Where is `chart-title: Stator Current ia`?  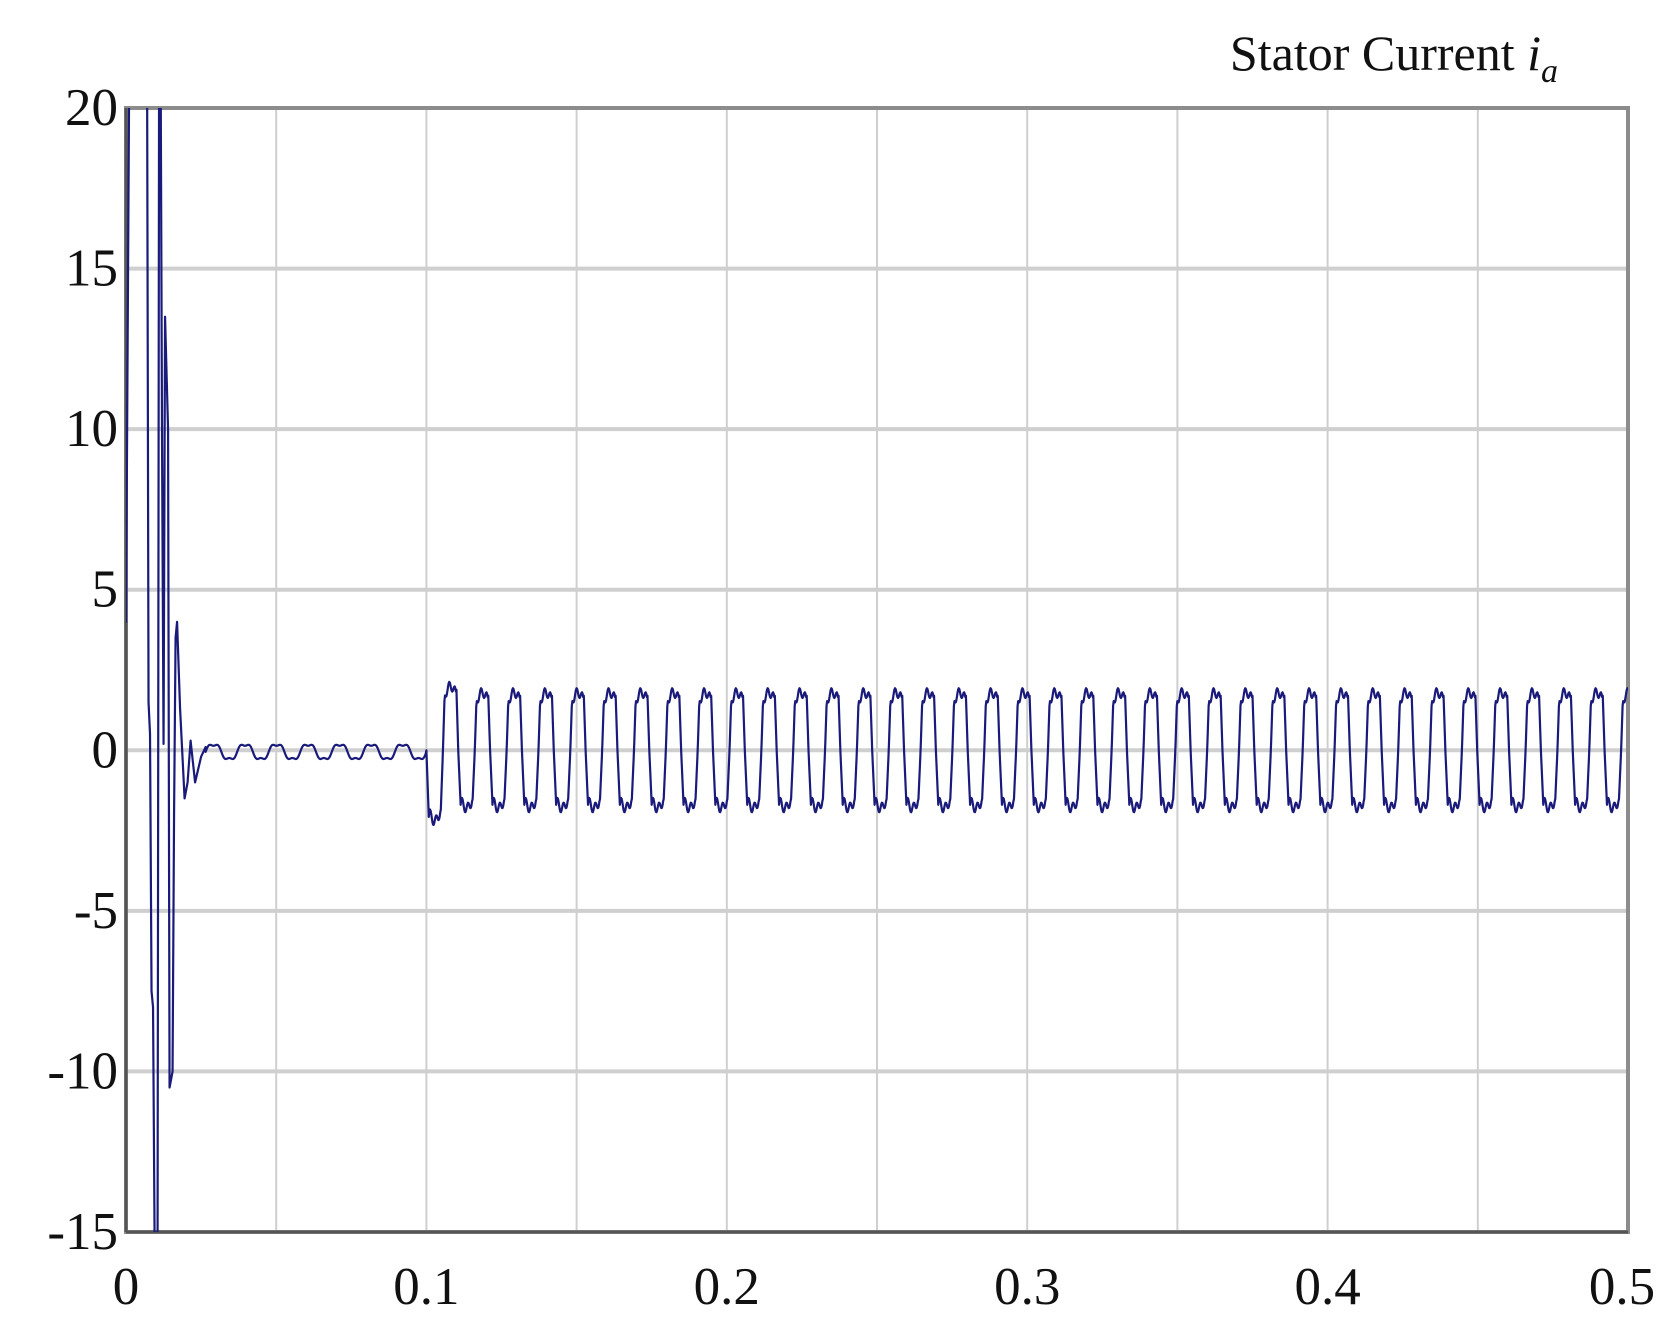
chart-title: Stator Current ia is located at coordinates (1394, 57).